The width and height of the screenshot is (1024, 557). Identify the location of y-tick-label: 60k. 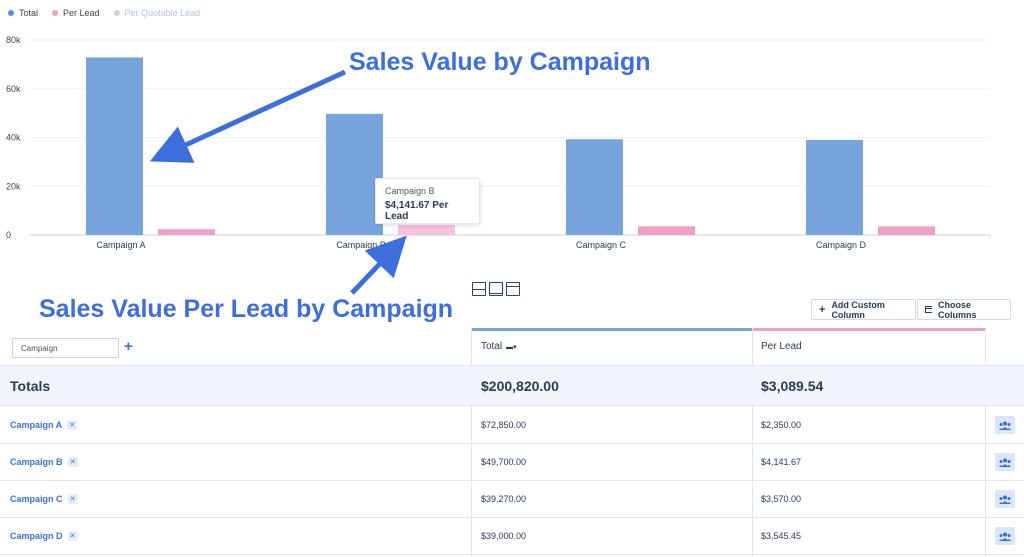
(13, 89).